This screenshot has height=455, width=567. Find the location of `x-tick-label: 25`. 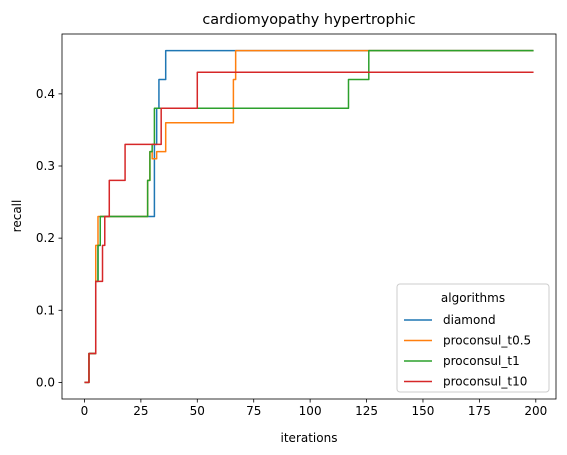

x-tick-label: 25 is located at coordinates (140, 411).